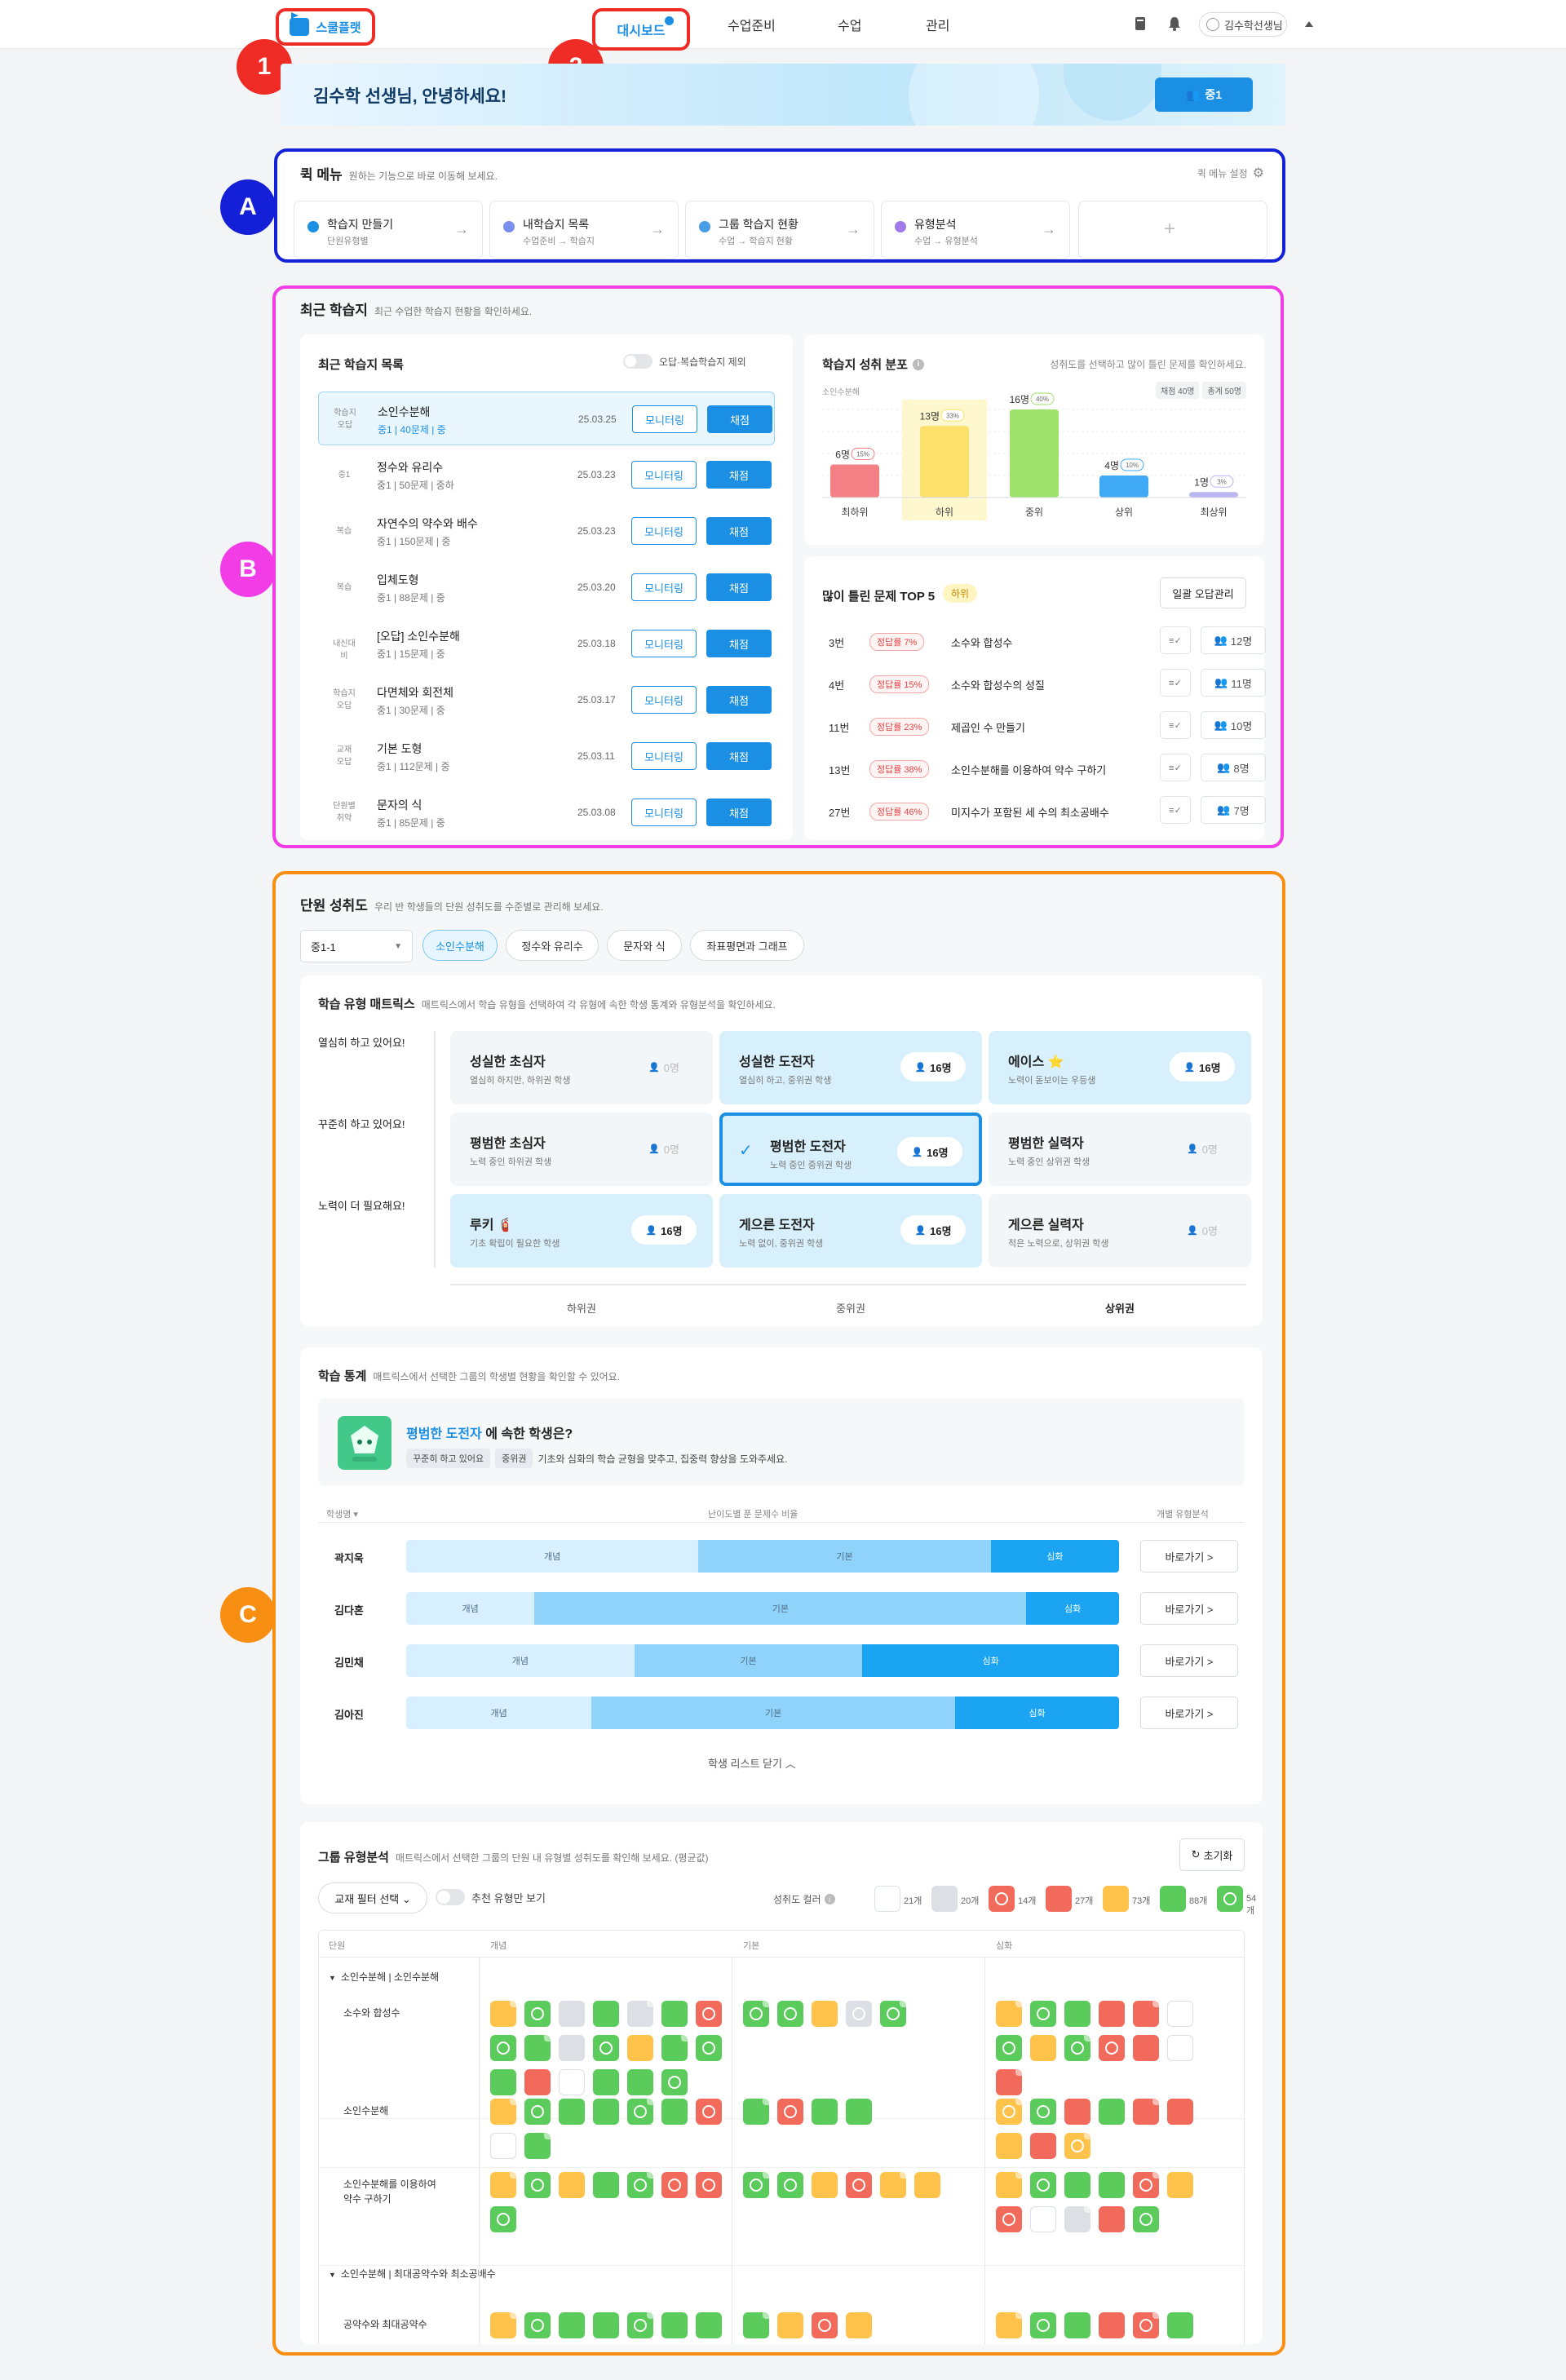 Image resolution: width=1566 pixels, height=2380 pixels. What do you see at coordinates (546, 756) in the screenshot?
I see `worksheet-row: 교재 오답 기본 도형 중1 | 112문제 | 중 25.03.11 모니터링 채점` at bounding box center [546, 756].